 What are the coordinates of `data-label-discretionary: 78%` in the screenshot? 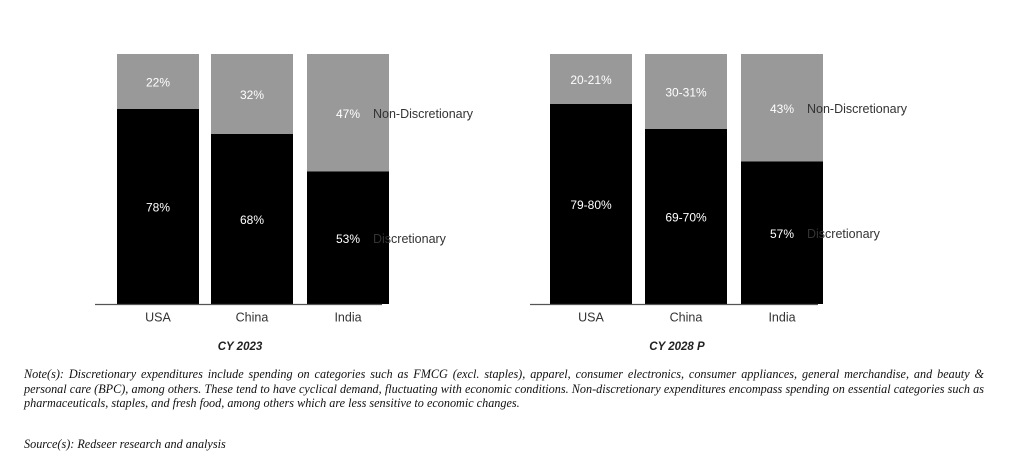 It's located at (158, 208).